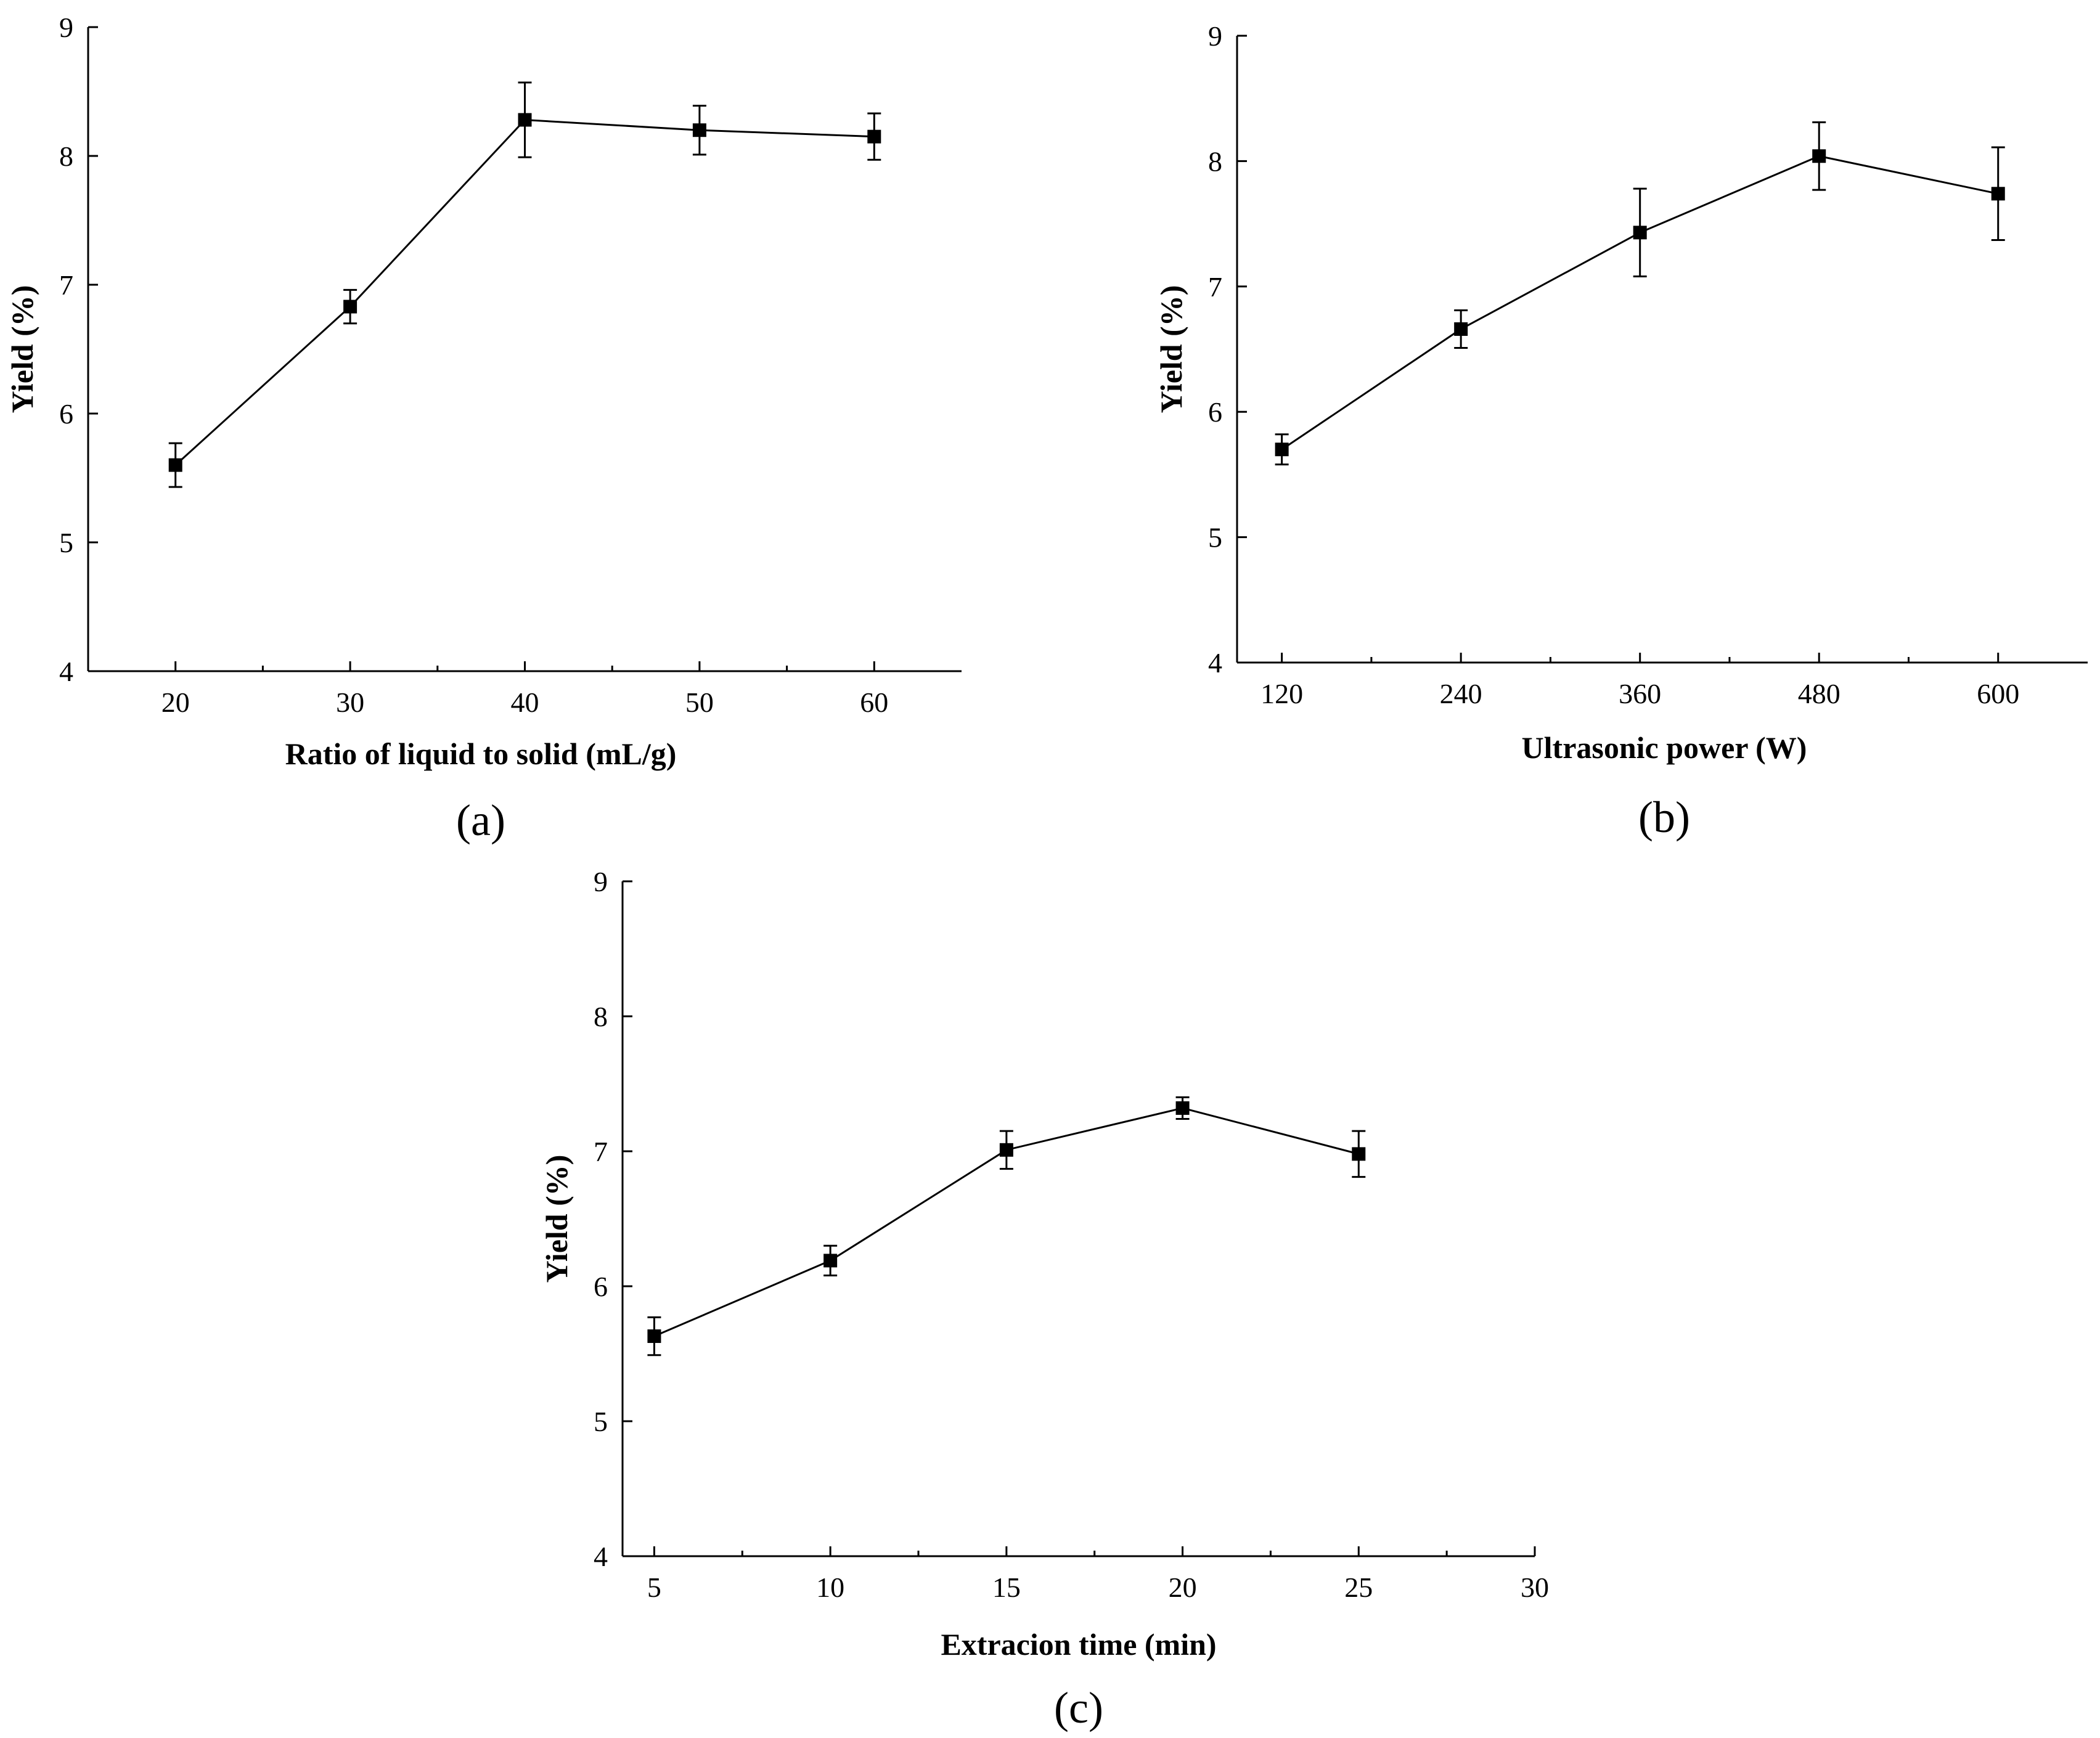 The width and height of the screenshot is (2100, 1738). I want to click on x-tick-label: 600, so click(1998, 693).